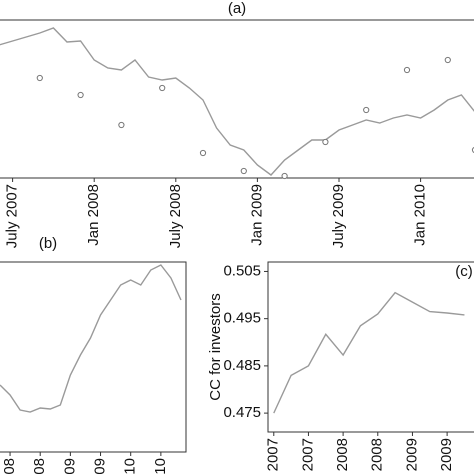 Image resolution: width=474 pixels, height=474 pixels. Describe the element at coordinates (338, 216) in the screenshot. I see `x-tick-label: July 2009` at that location.